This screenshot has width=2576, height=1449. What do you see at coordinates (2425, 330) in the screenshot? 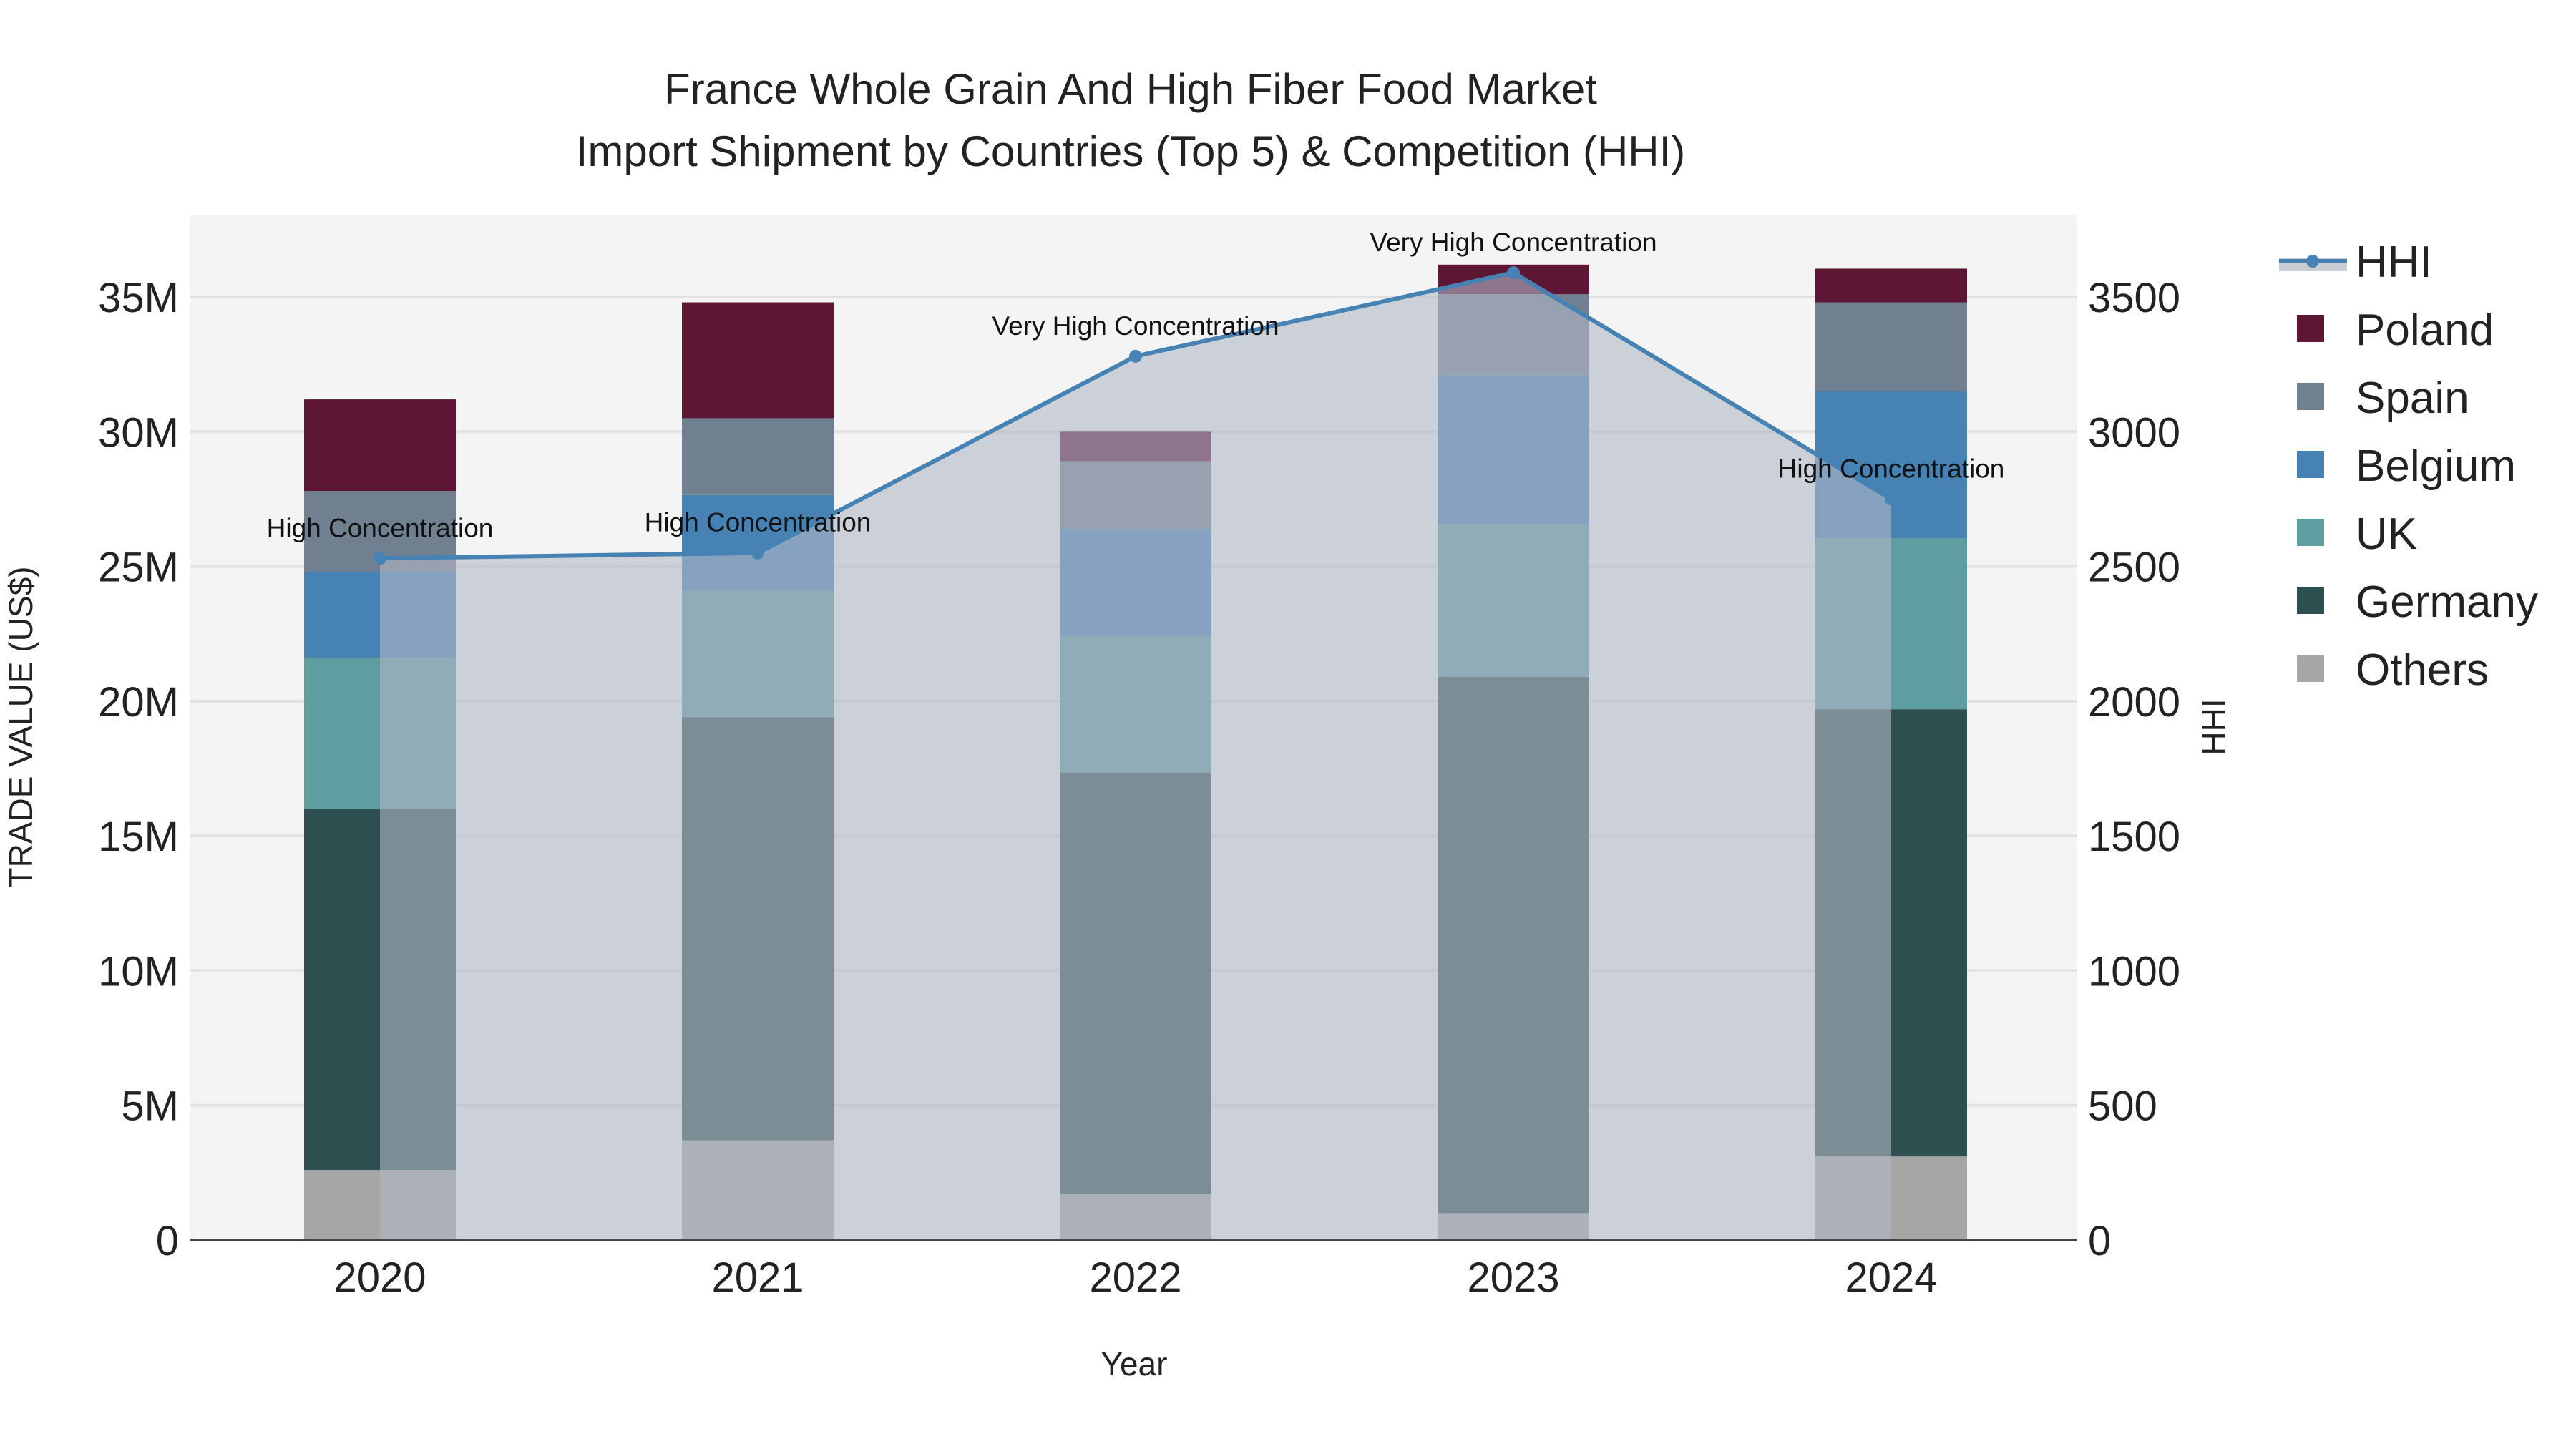
I see `legend-label: Poland` at bounding box center [2425, 330].